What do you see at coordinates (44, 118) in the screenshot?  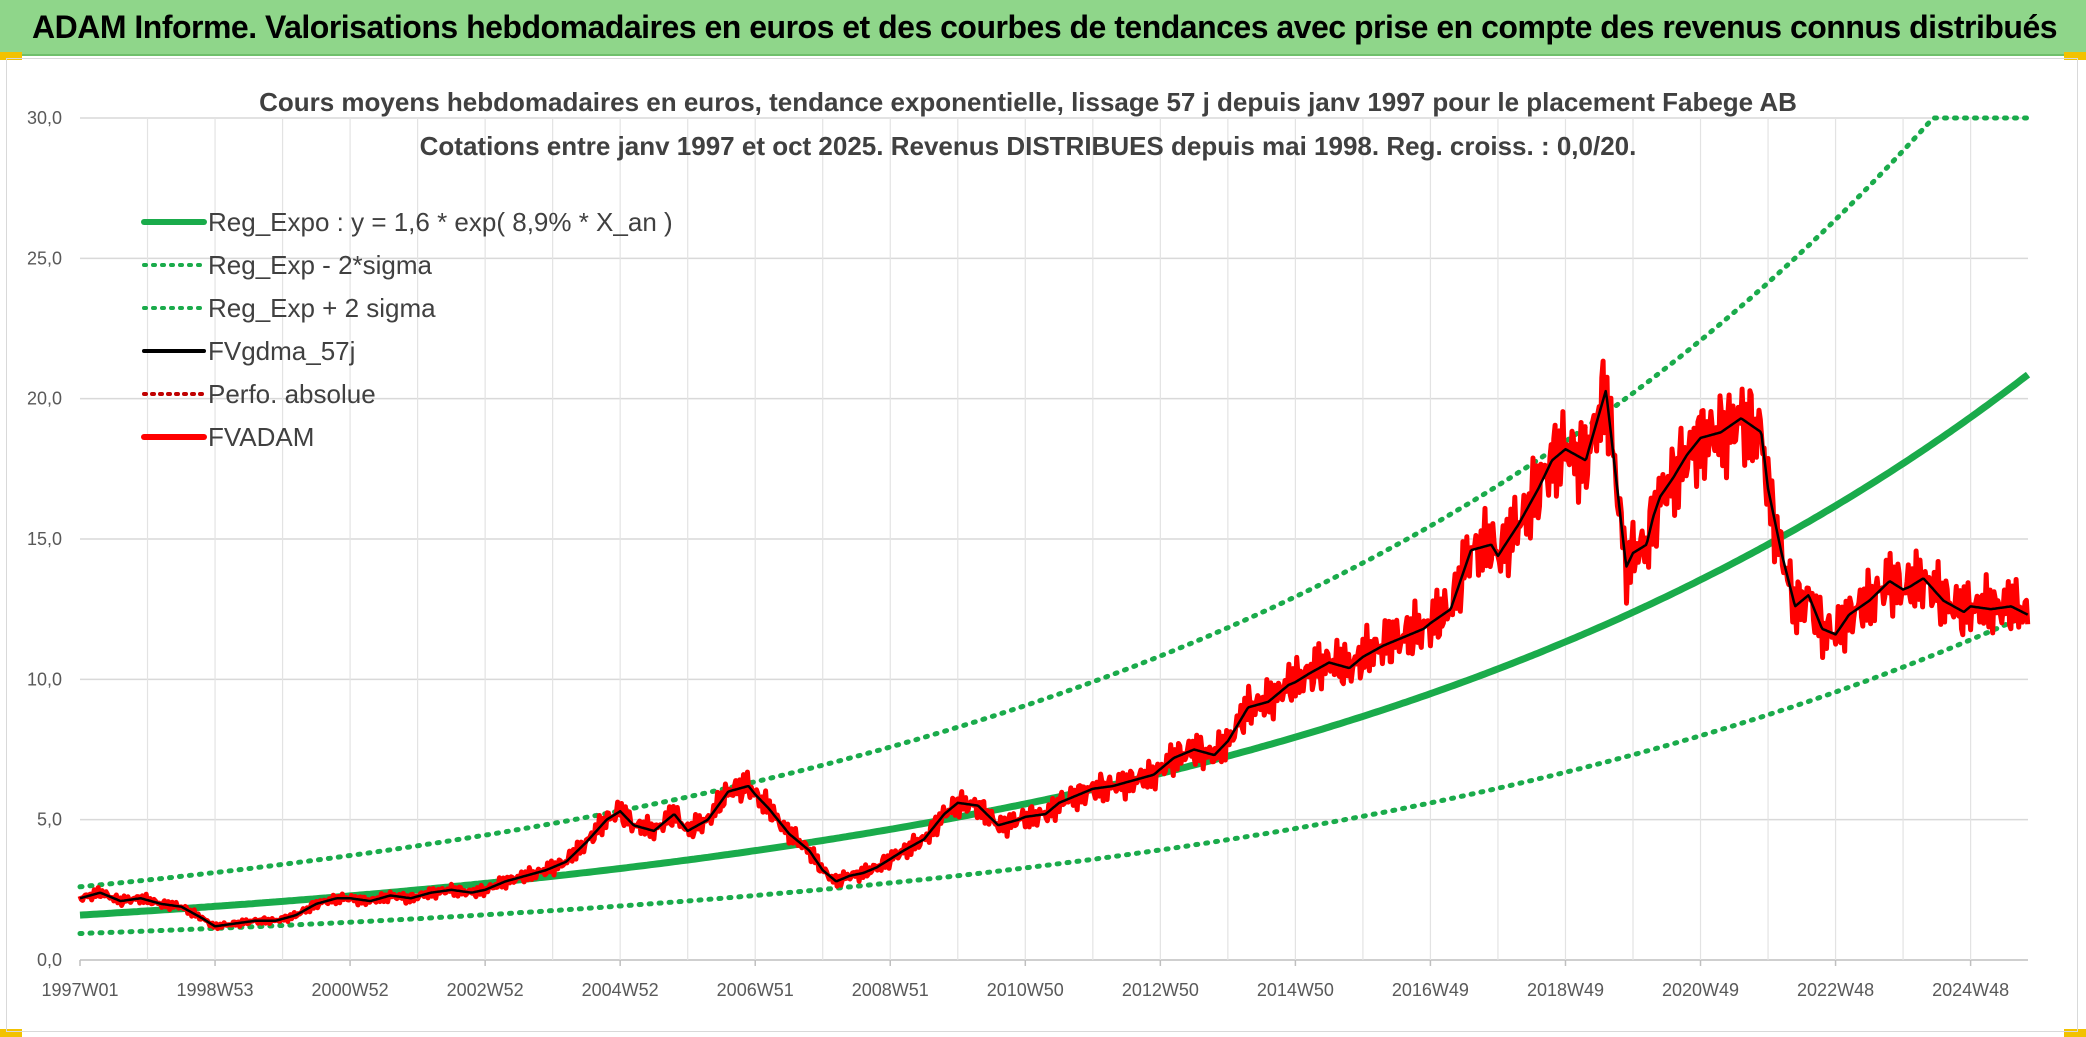 I see `y-tick-label: 30,0` at bounding box center [44, 118].